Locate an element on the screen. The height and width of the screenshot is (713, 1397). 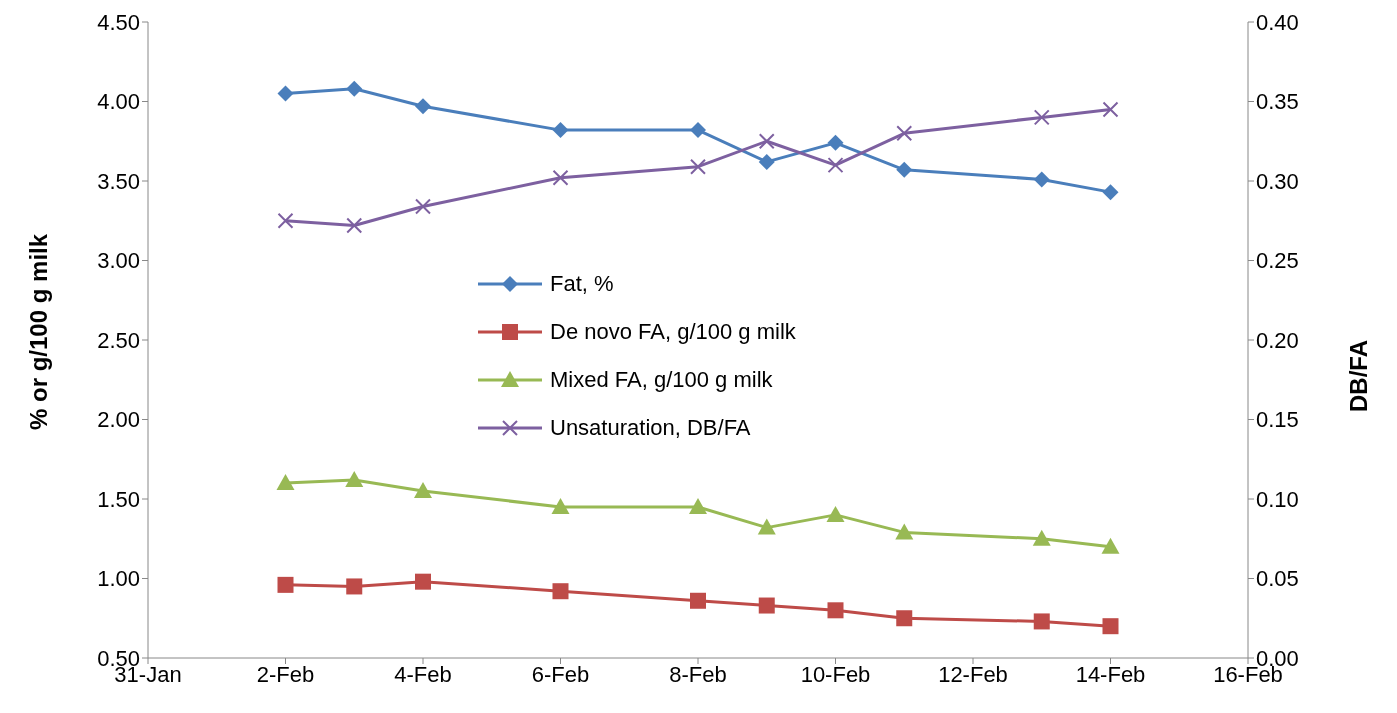
y-tick-label: 3.50 is located at coordinates (118, 181).